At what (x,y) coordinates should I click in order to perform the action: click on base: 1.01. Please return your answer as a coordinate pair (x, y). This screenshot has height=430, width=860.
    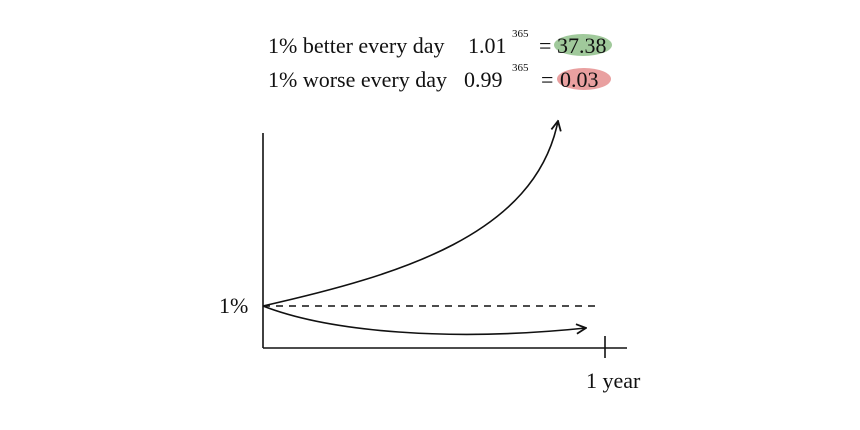
    Looking at the image, I should click on (487, 45).